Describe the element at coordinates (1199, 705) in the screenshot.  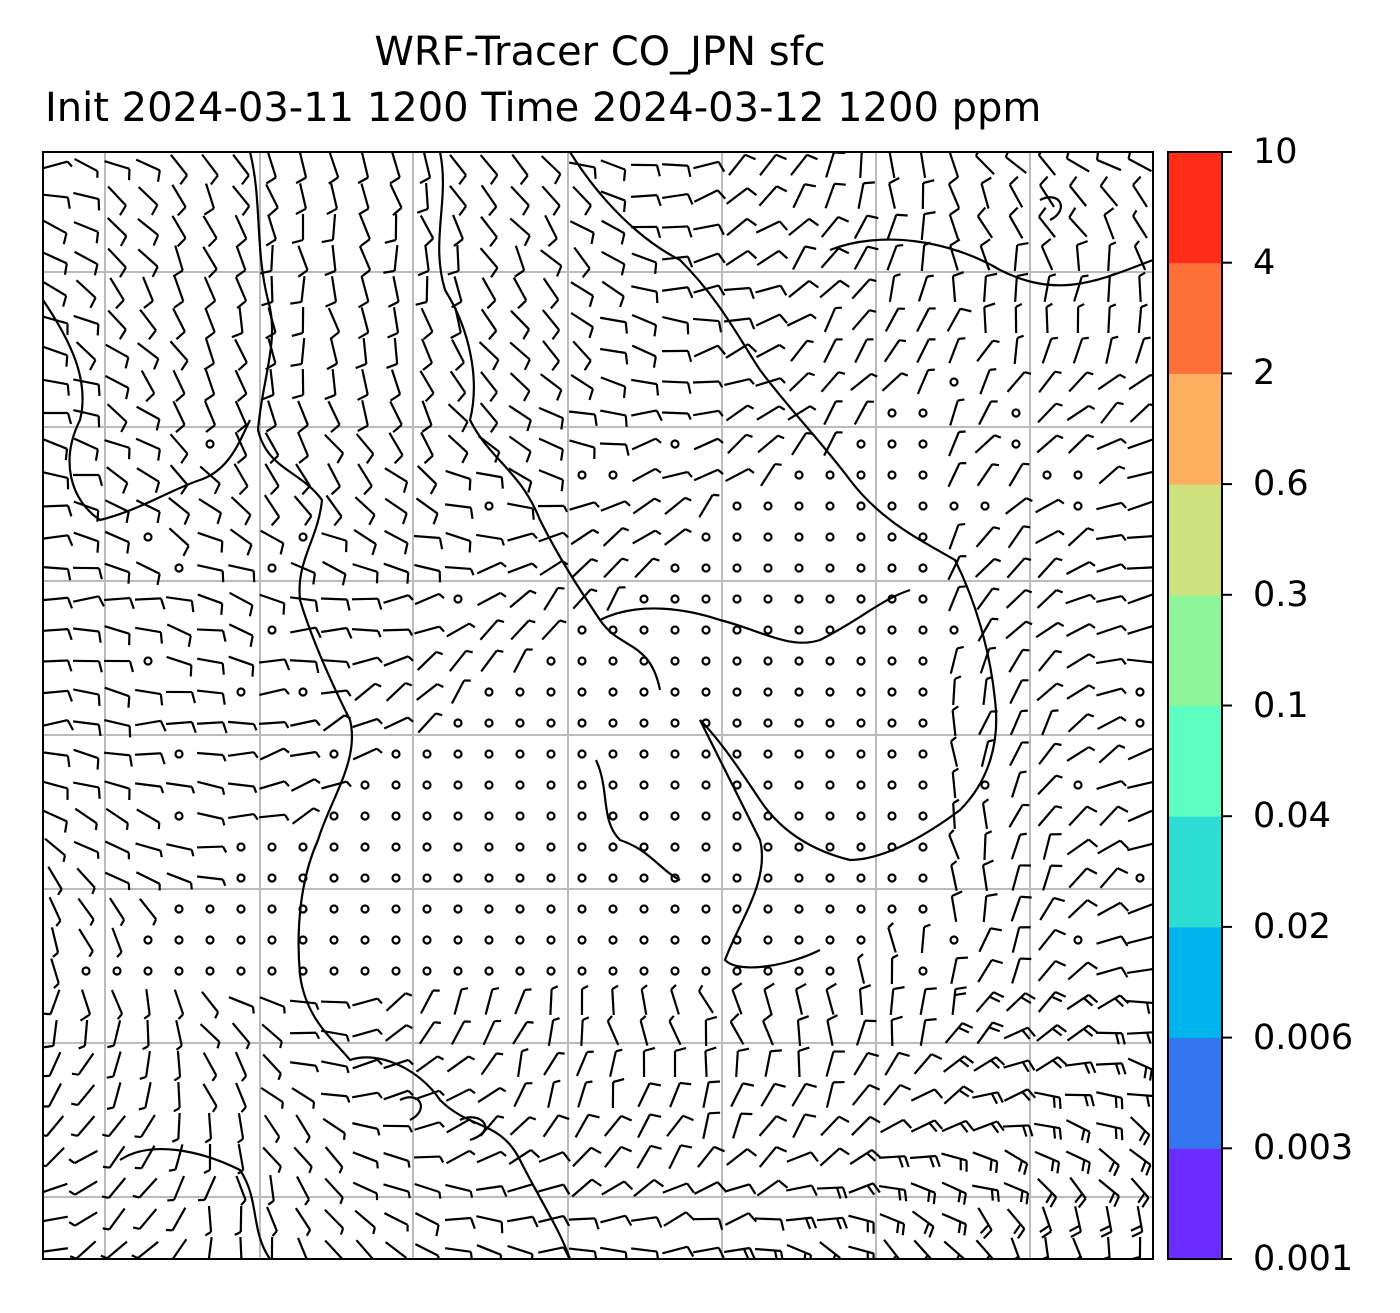
I see `colorbar` at that location.